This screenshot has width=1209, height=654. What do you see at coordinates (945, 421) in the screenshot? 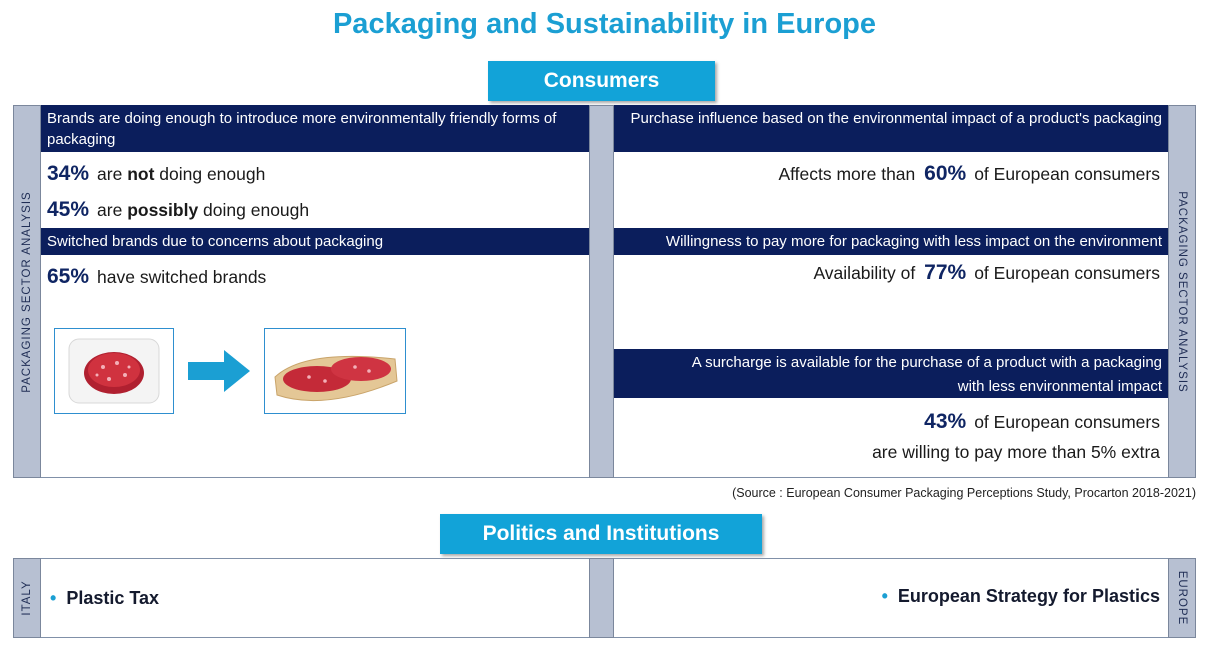
I see `stat-percent: 43%` at bounding box center [945, 421].